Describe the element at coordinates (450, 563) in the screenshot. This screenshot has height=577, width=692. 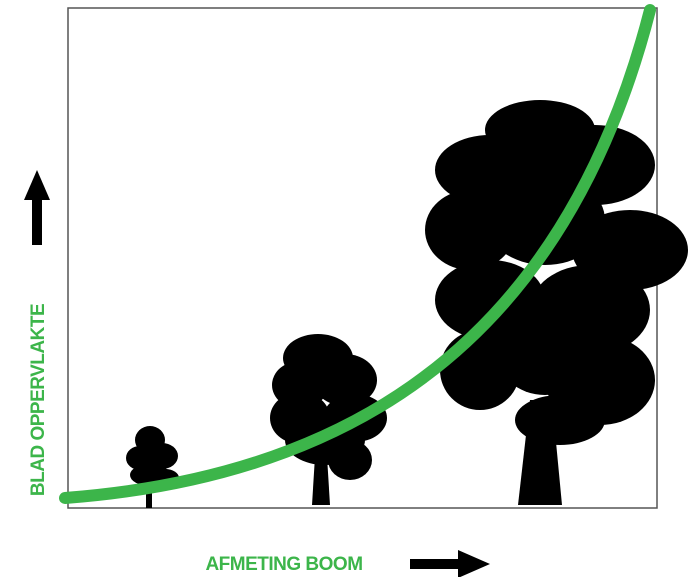
I see `x-arrow` at that location.